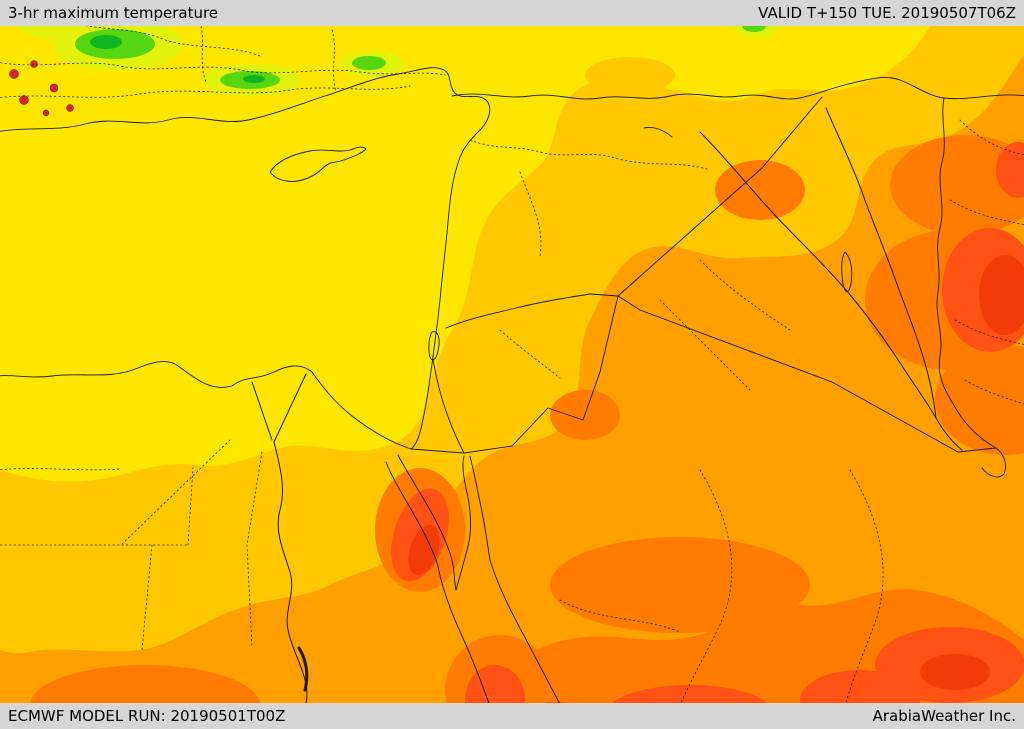 The image size is (1024, 729). I want to click on syria-iraq-border, so click(720, 196).